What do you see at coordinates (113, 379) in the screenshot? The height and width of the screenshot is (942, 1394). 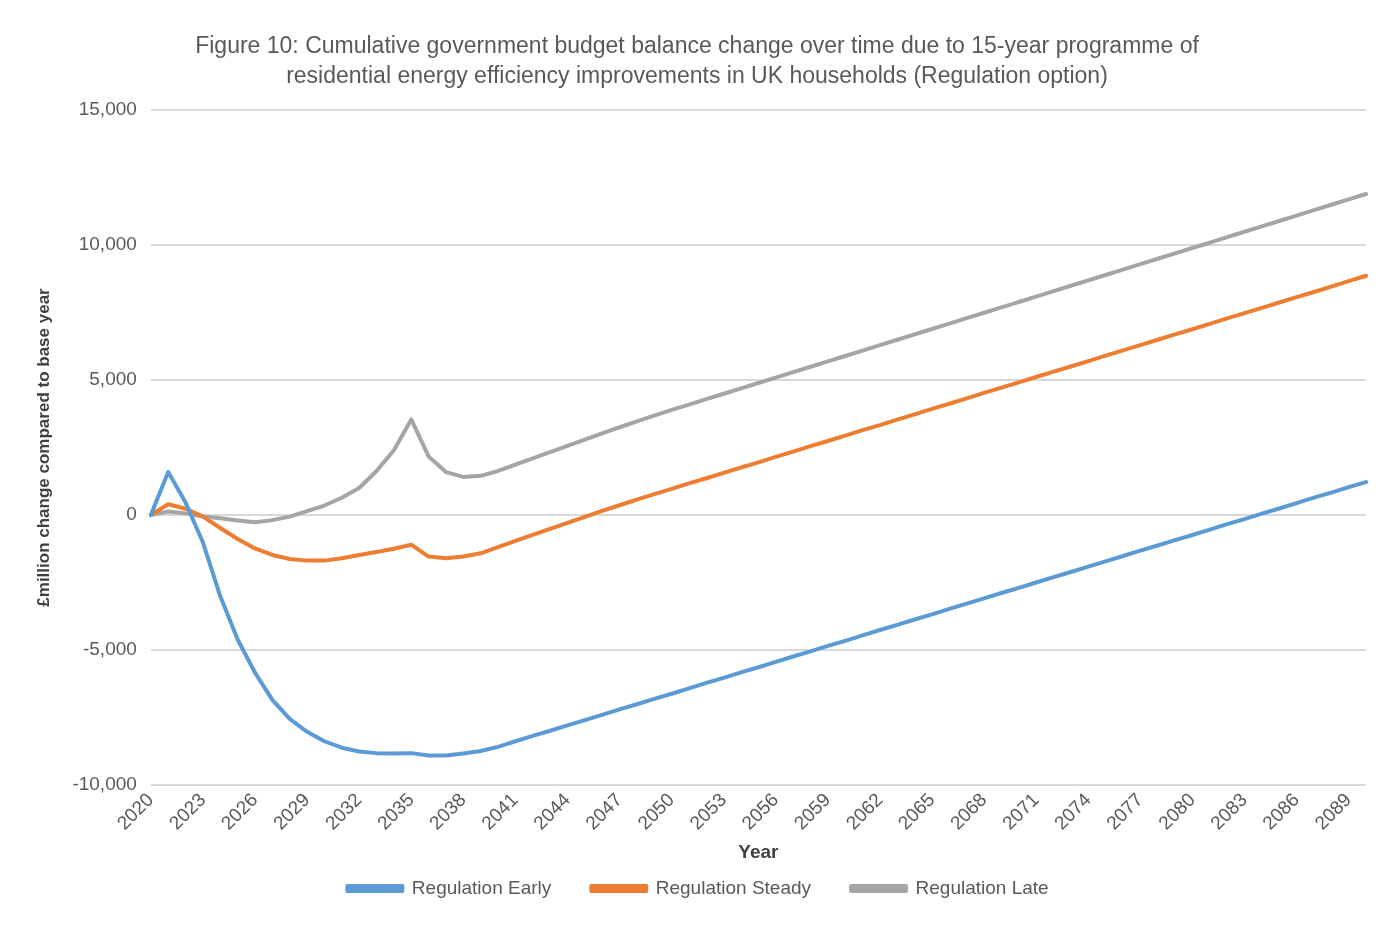 I see `y-tick-label: 5,000` at bounding box center [113, 379].